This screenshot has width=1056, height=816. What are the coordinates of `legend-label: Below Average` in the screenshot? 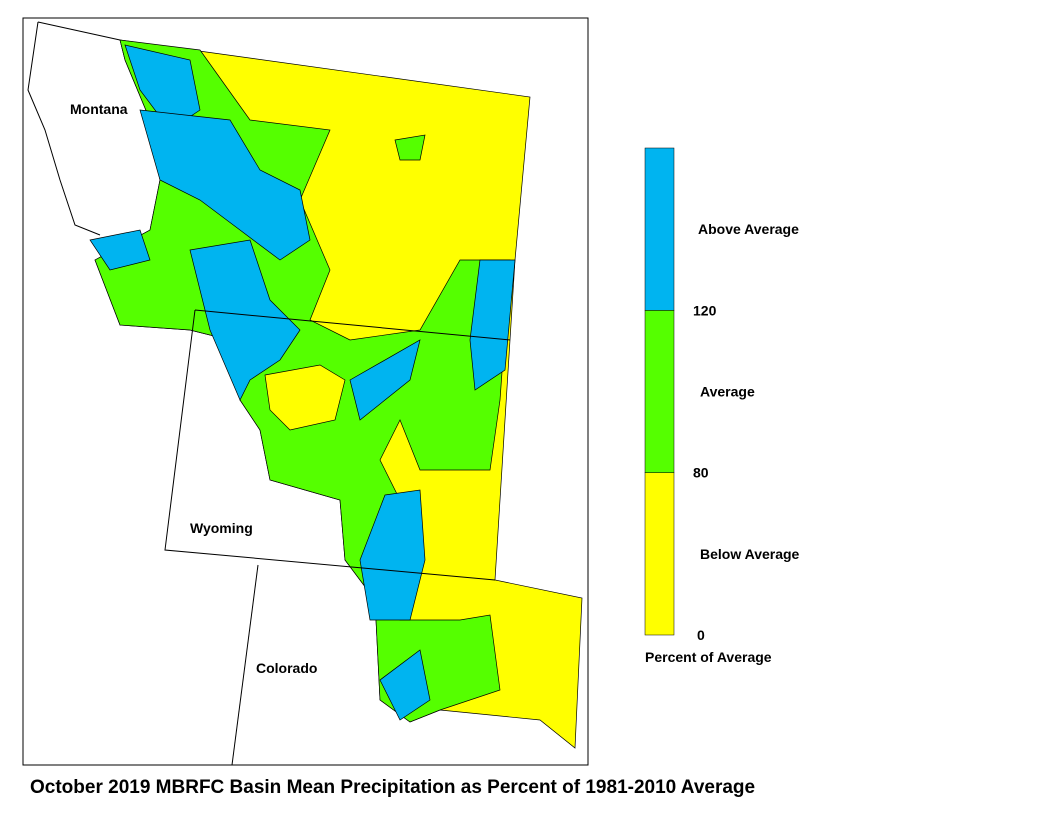 It's located at (750, 554).